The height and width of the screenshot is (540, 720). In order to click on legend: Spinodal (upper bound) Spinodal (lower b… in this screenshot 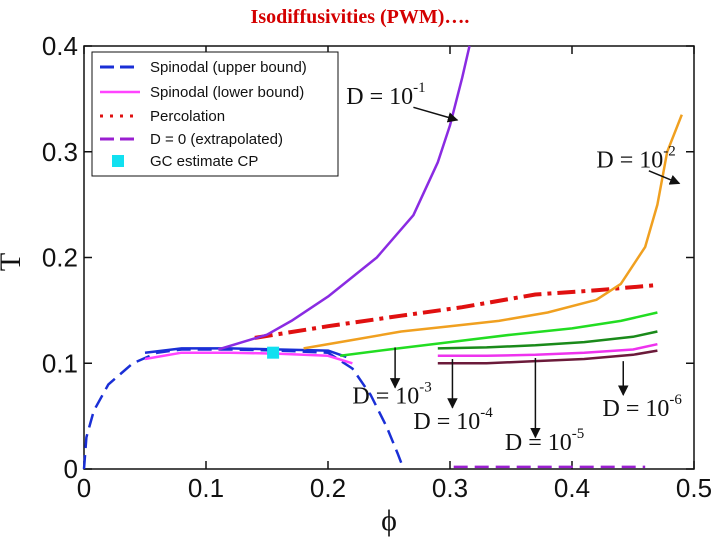, I will do `click(215, 114)`.